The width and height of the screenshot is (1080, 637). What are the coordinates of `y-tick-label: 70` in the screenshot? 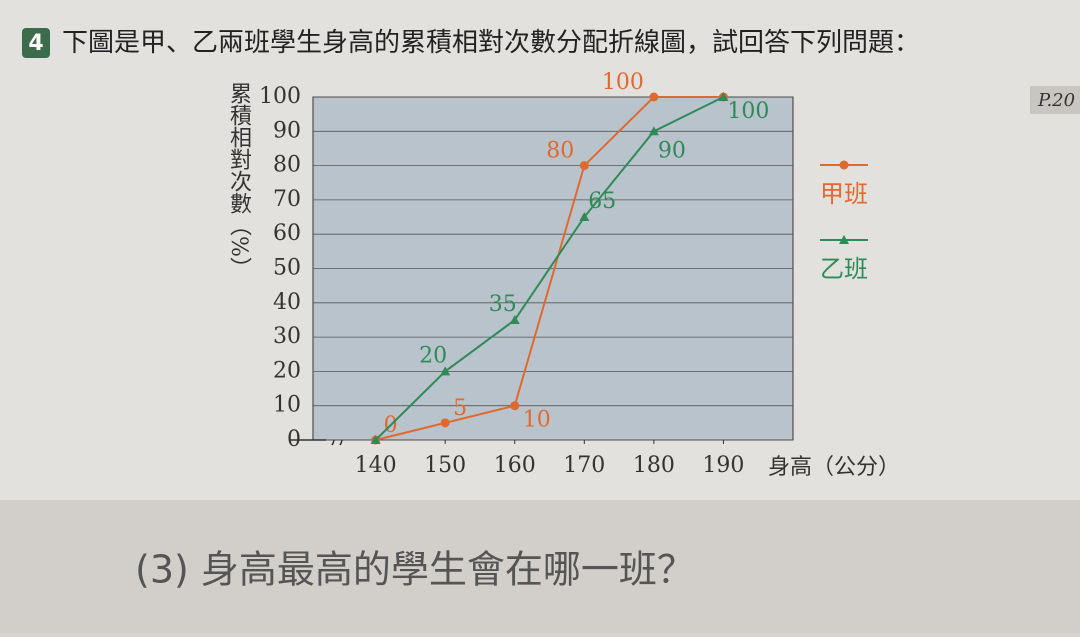 It's located at (287, 199).